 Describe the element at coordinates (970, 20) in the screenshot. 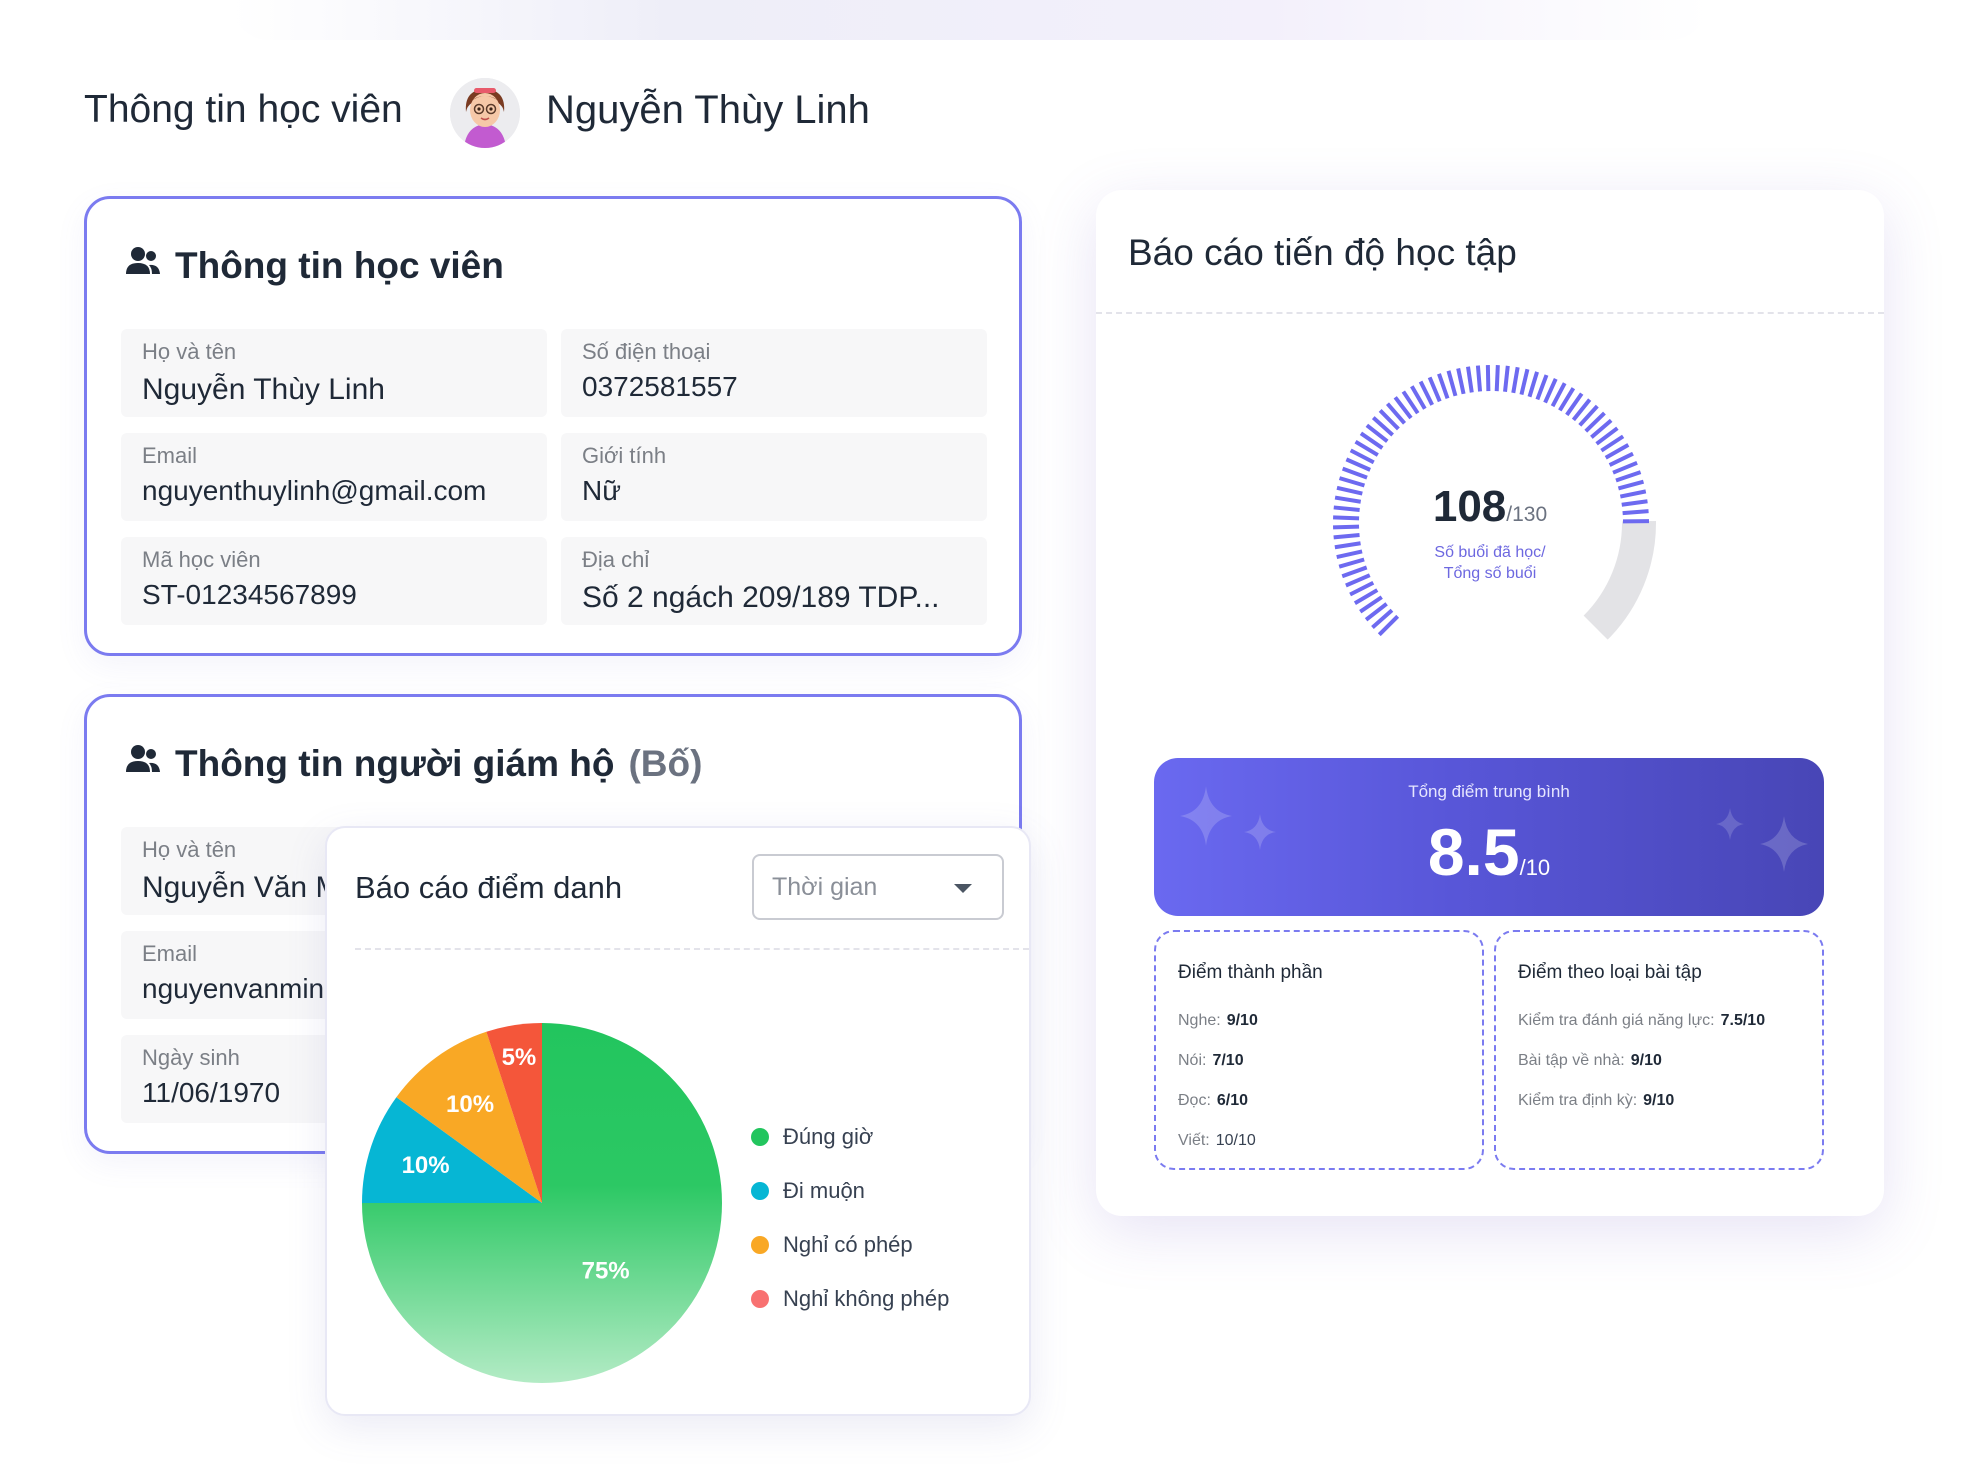

I see `top-decoration` at that location.